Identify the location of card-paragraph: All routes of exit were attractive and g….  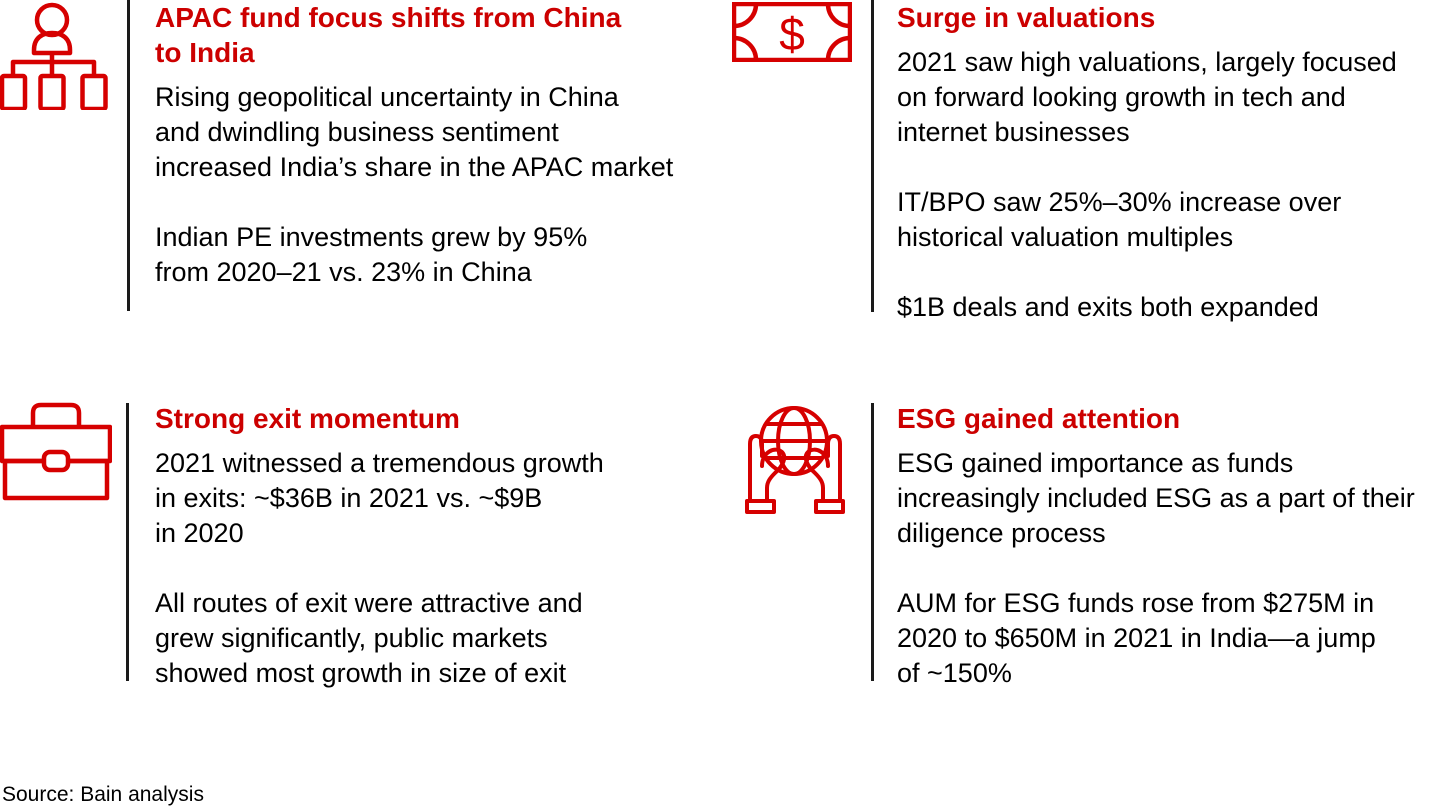
(369, 638).